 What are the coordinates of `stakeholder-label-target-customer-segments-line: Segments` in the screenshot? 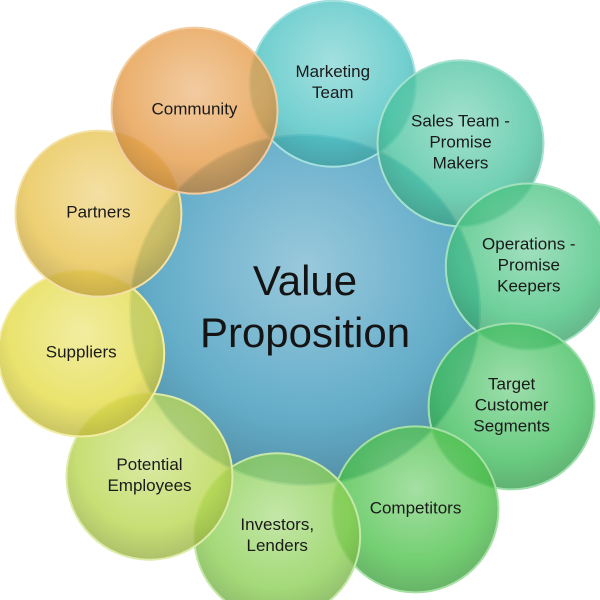 It's located at (511, 426).